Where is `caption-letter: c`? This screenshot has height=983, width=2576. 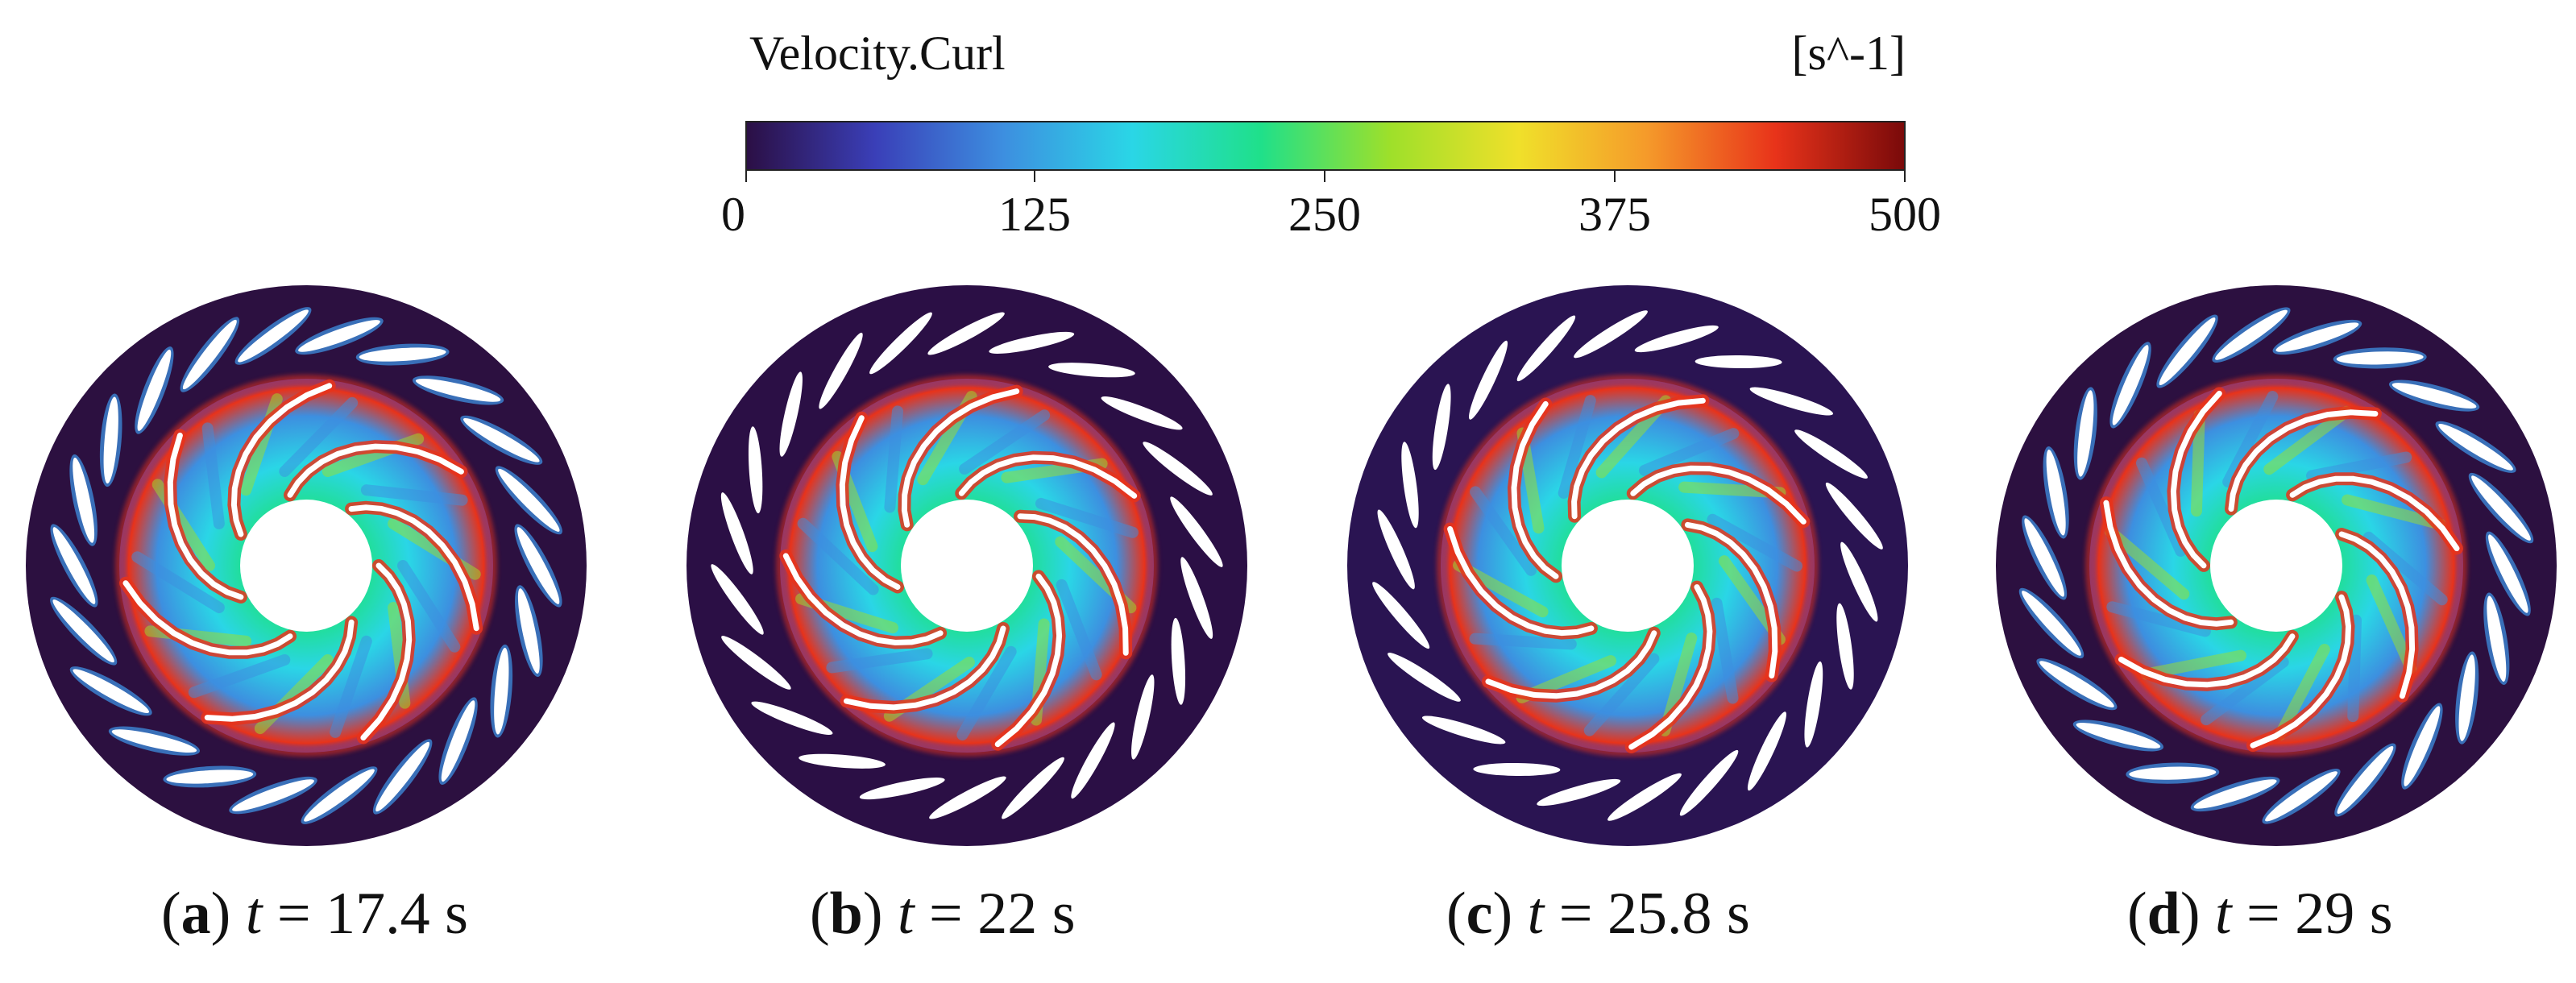
caption-letter: c is located at coordinates (1479, 914).